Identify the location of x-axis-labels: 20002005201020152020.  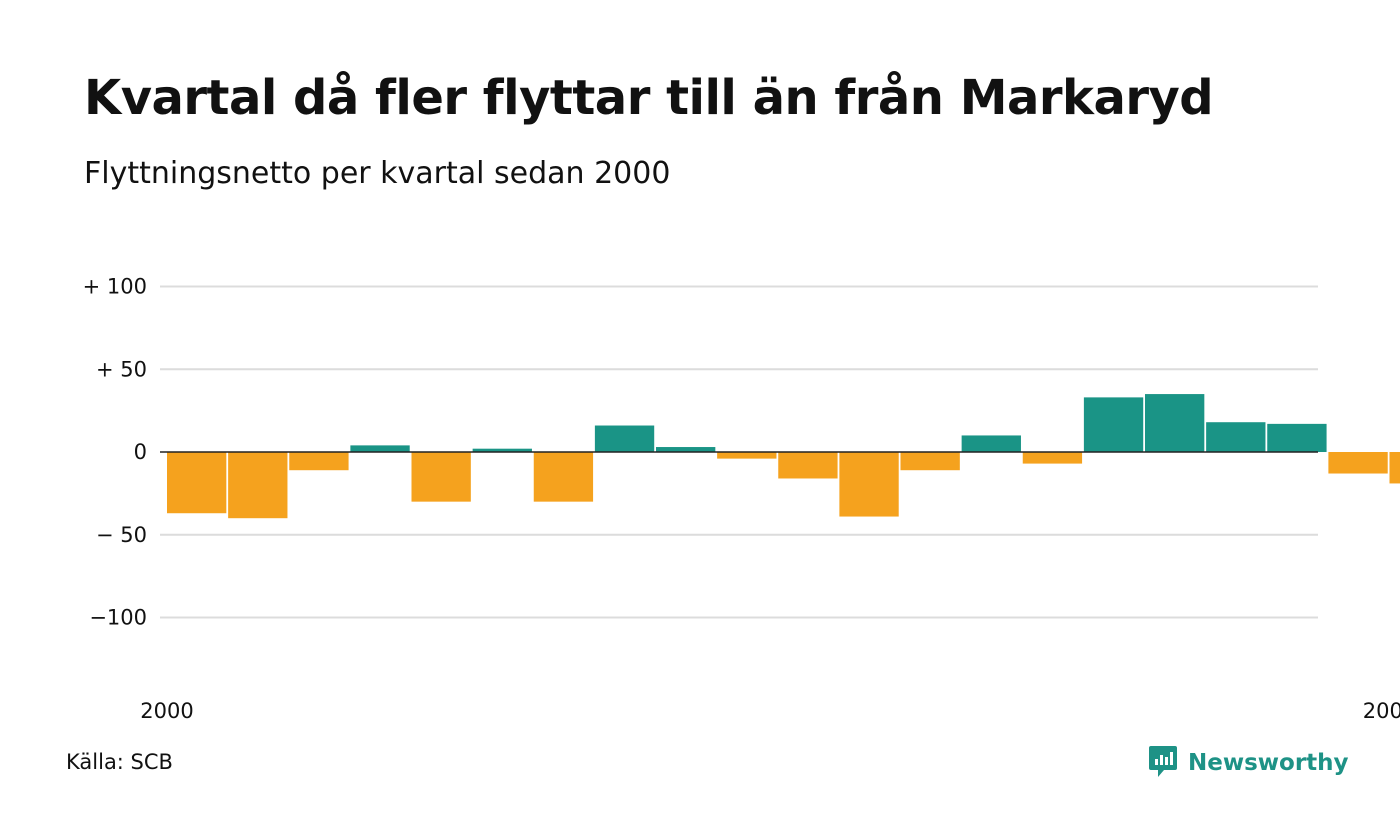
(770, 711).